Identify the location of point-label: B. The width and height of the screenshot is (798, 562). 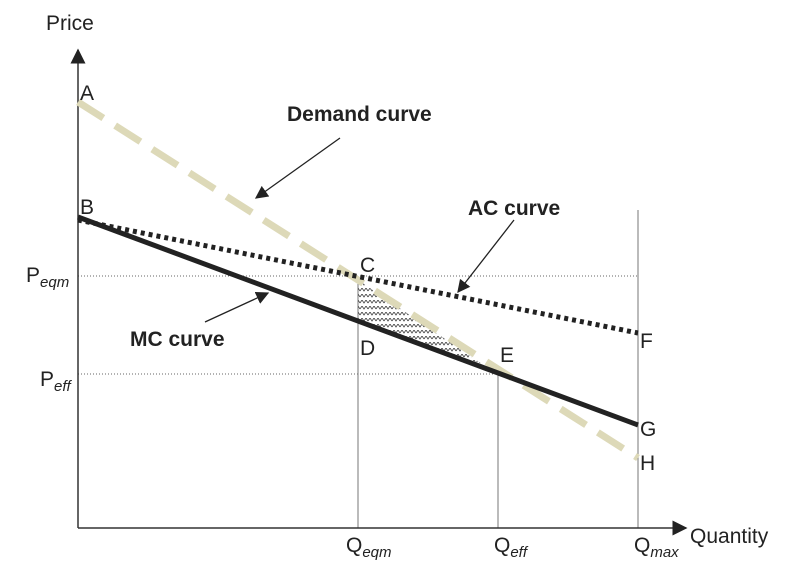
(87, 207).